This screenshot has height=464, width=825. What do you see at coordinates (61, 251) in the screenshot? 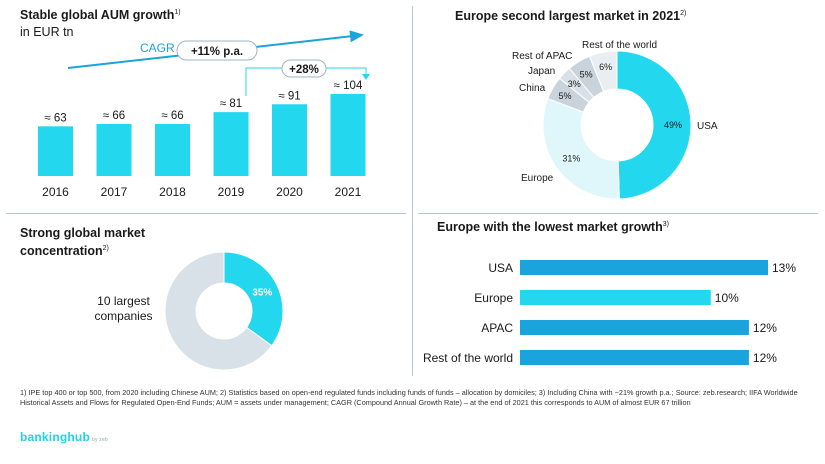
I see `concentration-title-line2: concentration` at bounding box center [61, 251].